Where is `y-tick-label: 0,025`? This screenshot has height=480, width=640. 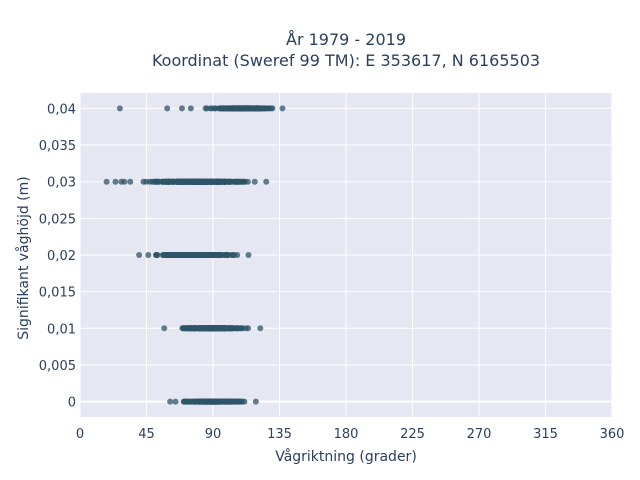
y-tick-label: 0,025 is located at coordinates (57, 219).